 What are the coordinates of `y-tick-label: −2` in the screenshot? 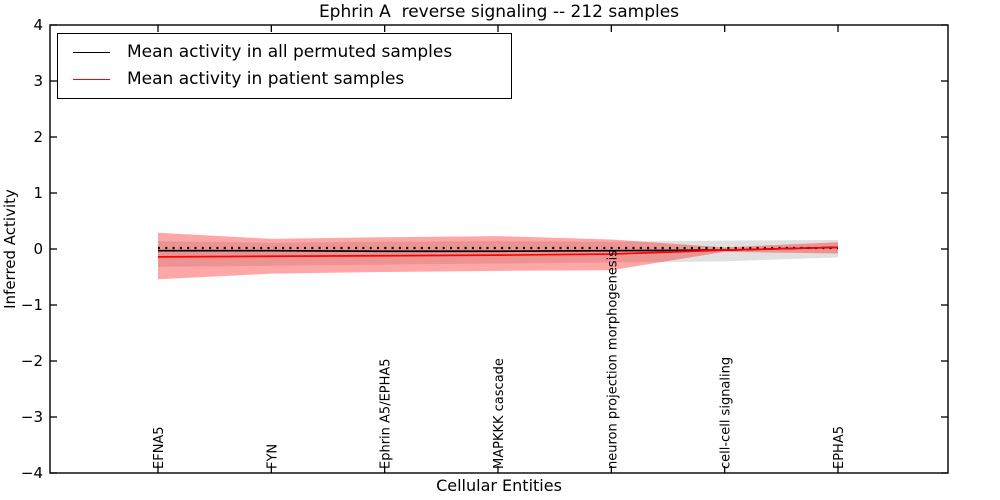 It's located at (32, 361).